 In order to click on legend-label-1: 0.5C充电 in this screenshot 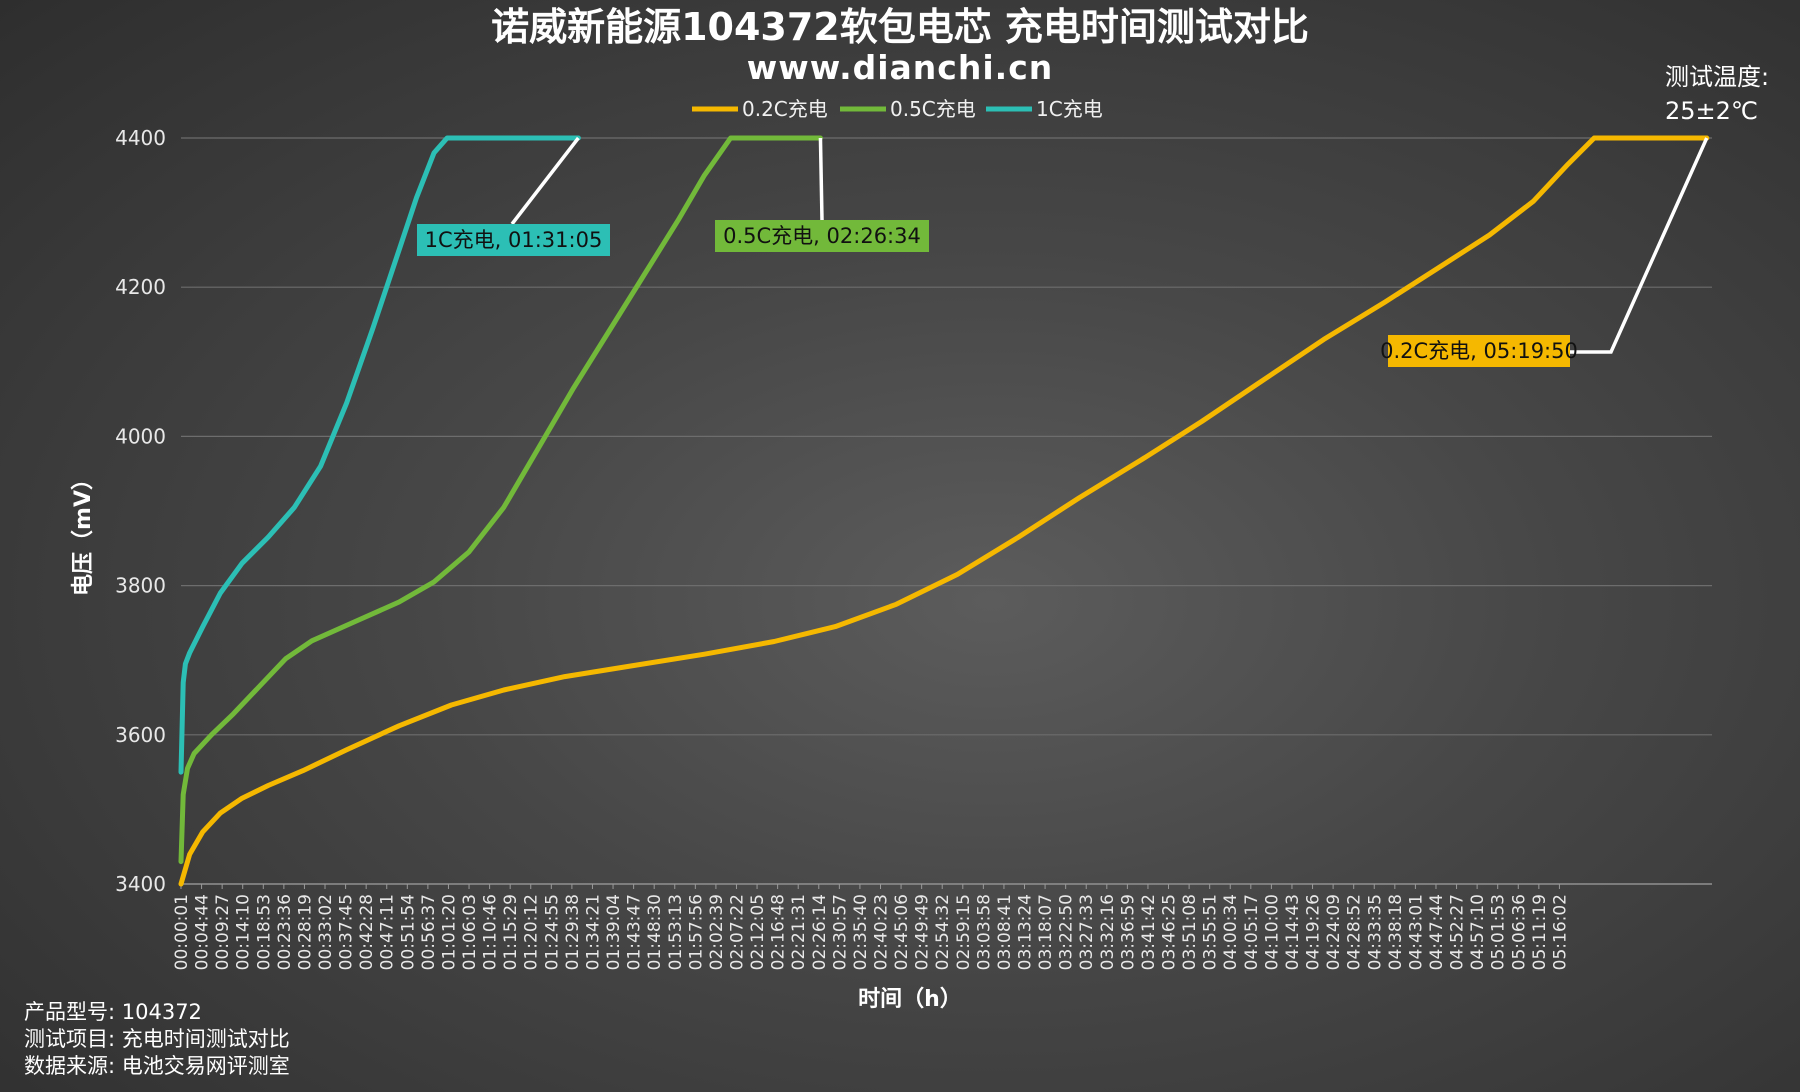, I will do `click(933, 109)`.